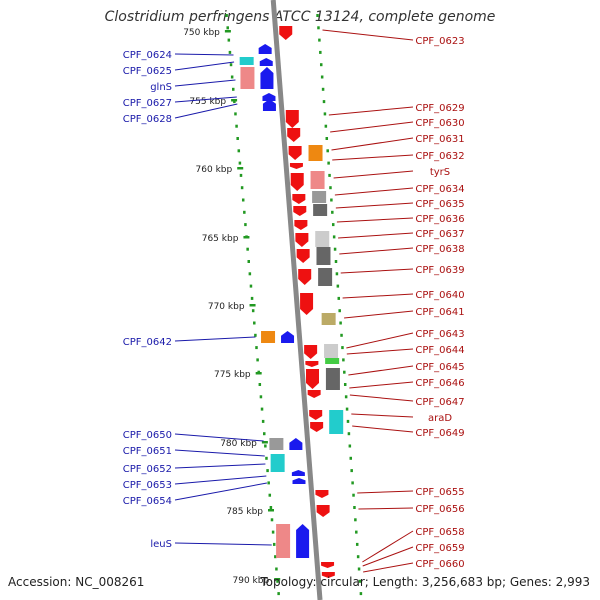 The height and width of the screenshot is (600, 600). Describe the element at coordinates (147, 71) in the screenshot. I see `left-gene-label: CPF_0625` at that location.